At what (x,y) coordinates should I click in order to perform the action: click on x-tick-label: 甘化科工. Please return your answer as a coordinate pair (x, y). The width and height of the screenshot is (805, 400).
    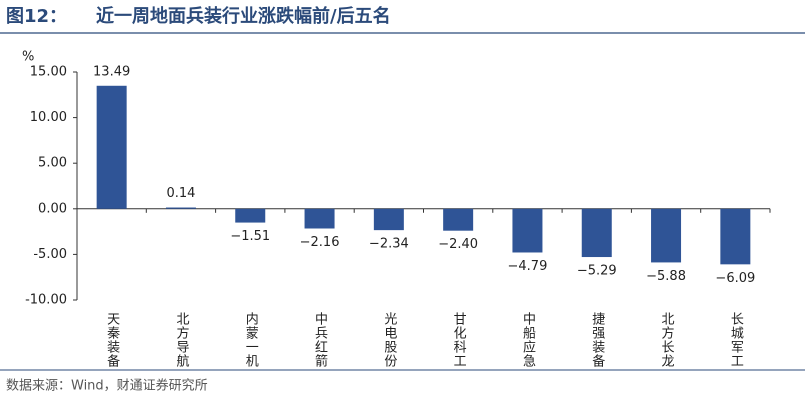
    Looking at the image, I should click on (459, 340).